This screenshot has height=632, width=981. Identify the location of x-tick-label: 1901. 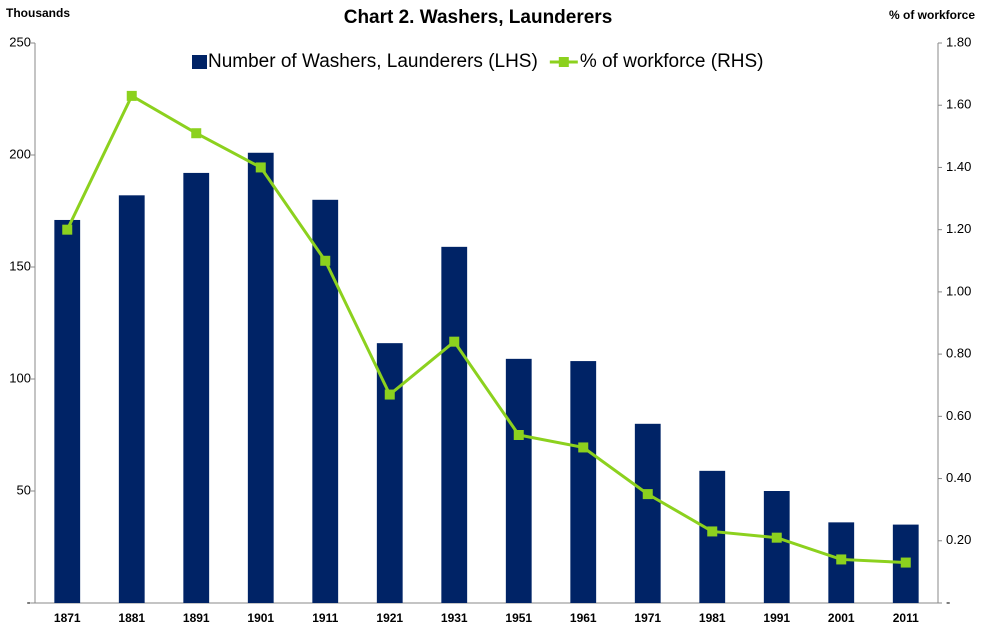
(260, 618).